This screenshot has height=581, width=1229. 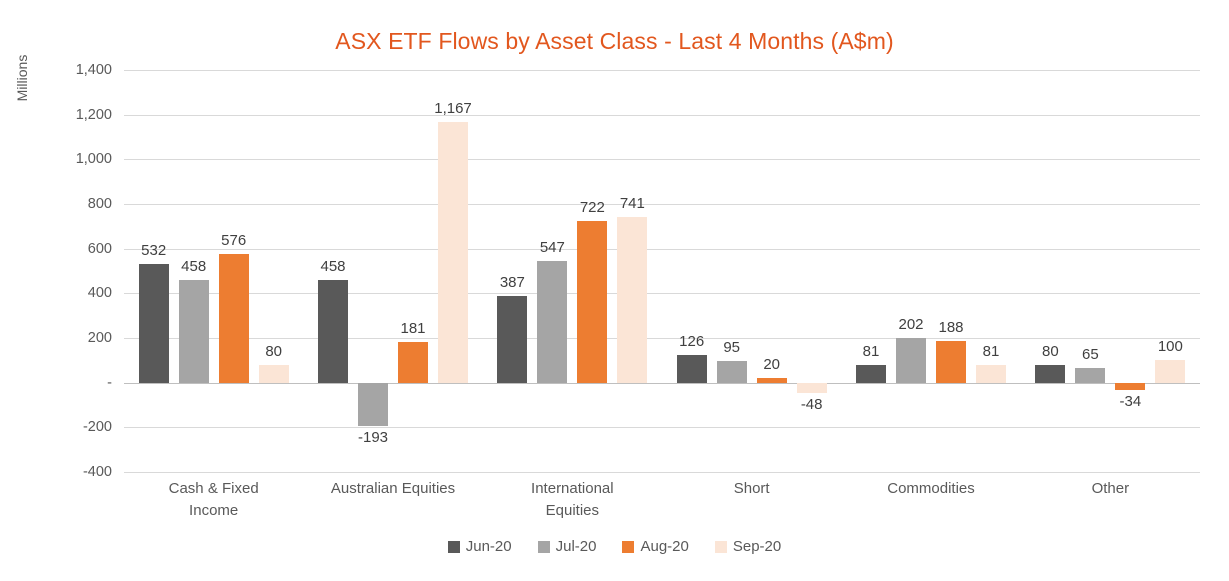 I want to click on y-axis-tick-label: -, so click(x=109, y=382).